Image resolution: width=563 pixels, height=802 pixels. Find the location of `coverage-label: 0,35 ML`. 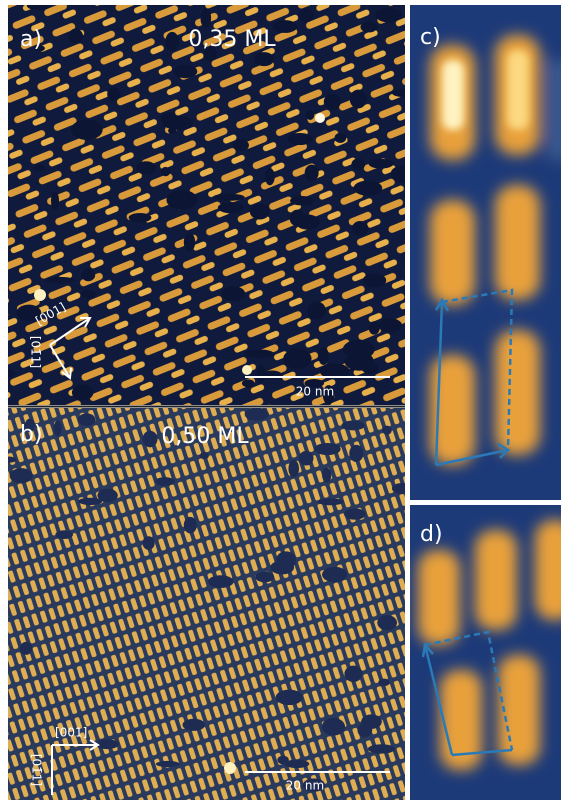

coverage-label: 0,35 ML is located at coordinates (232, 39).